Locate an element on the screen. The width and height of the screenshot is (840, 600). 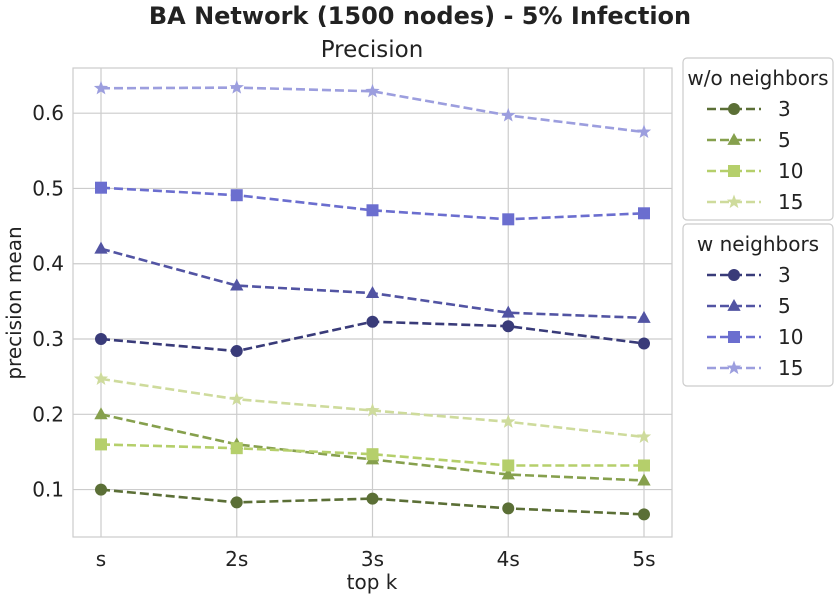
x-tick-label: 4s is located at coordinates (508, 559).